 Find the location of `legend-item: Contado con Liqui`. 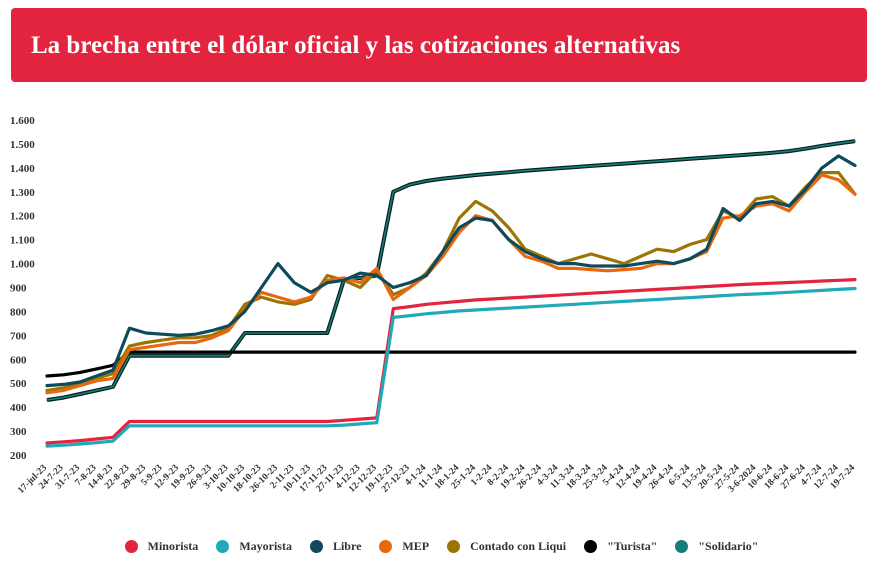

legend-item: Contado con Liqui is located at coordinates (506, 546).